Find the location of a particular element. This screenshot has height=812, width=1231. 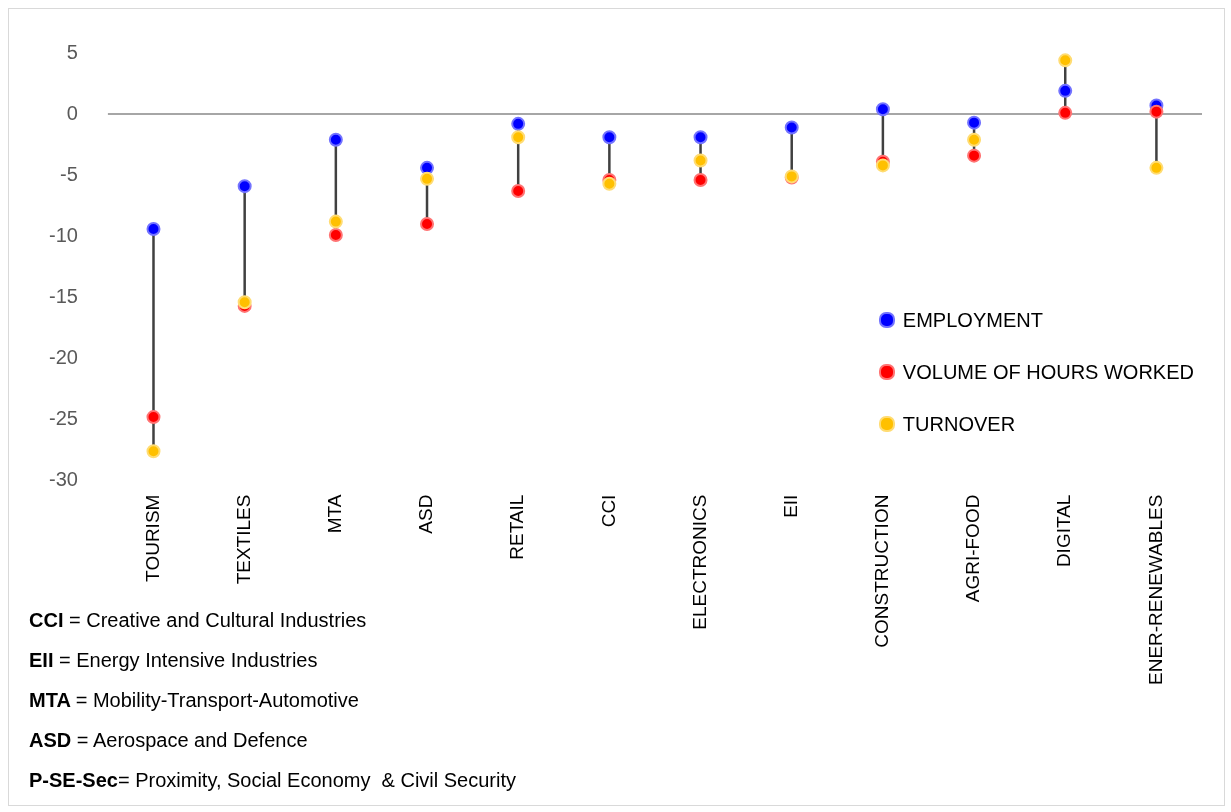

x-tick-label: ASD is located at coordinates (426, 514).